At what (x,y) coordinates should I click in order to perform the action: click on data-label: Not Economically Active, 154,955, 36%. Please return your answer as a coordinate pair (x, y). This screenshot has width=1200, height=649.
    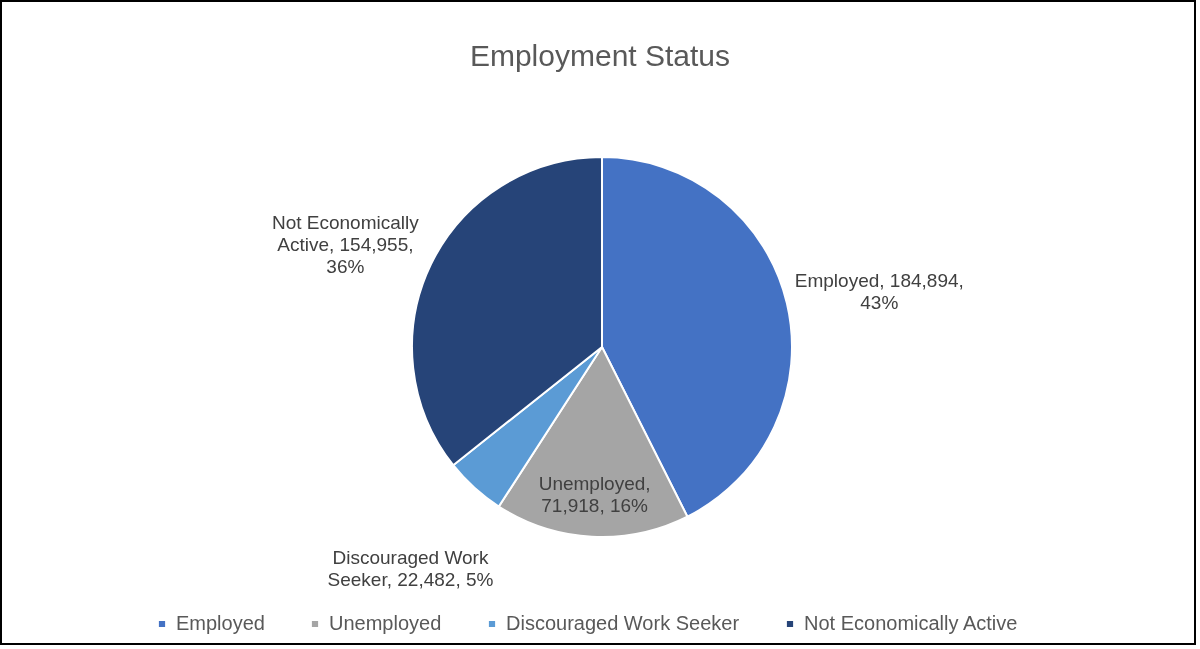
    Looking at the image, I should click on (345, 245).